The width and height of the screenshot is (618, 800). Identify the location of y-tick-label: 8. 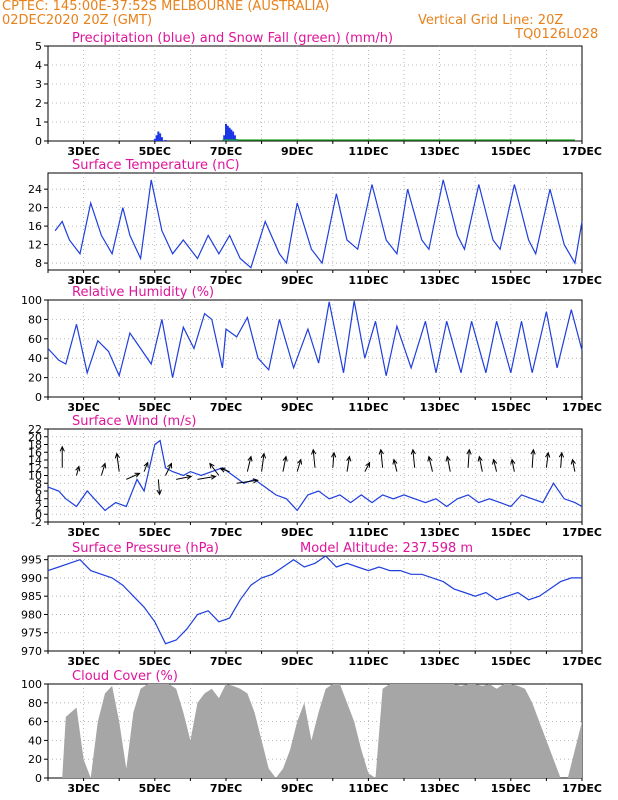
(38, 263).